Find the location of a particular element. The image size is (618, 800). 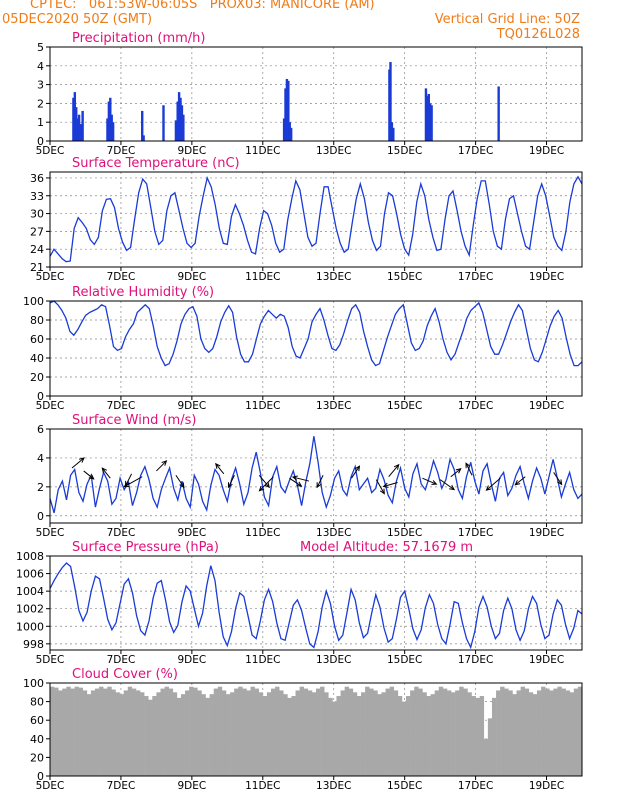

x-tick-label: 15DEC is located at coordinates (404, 277).